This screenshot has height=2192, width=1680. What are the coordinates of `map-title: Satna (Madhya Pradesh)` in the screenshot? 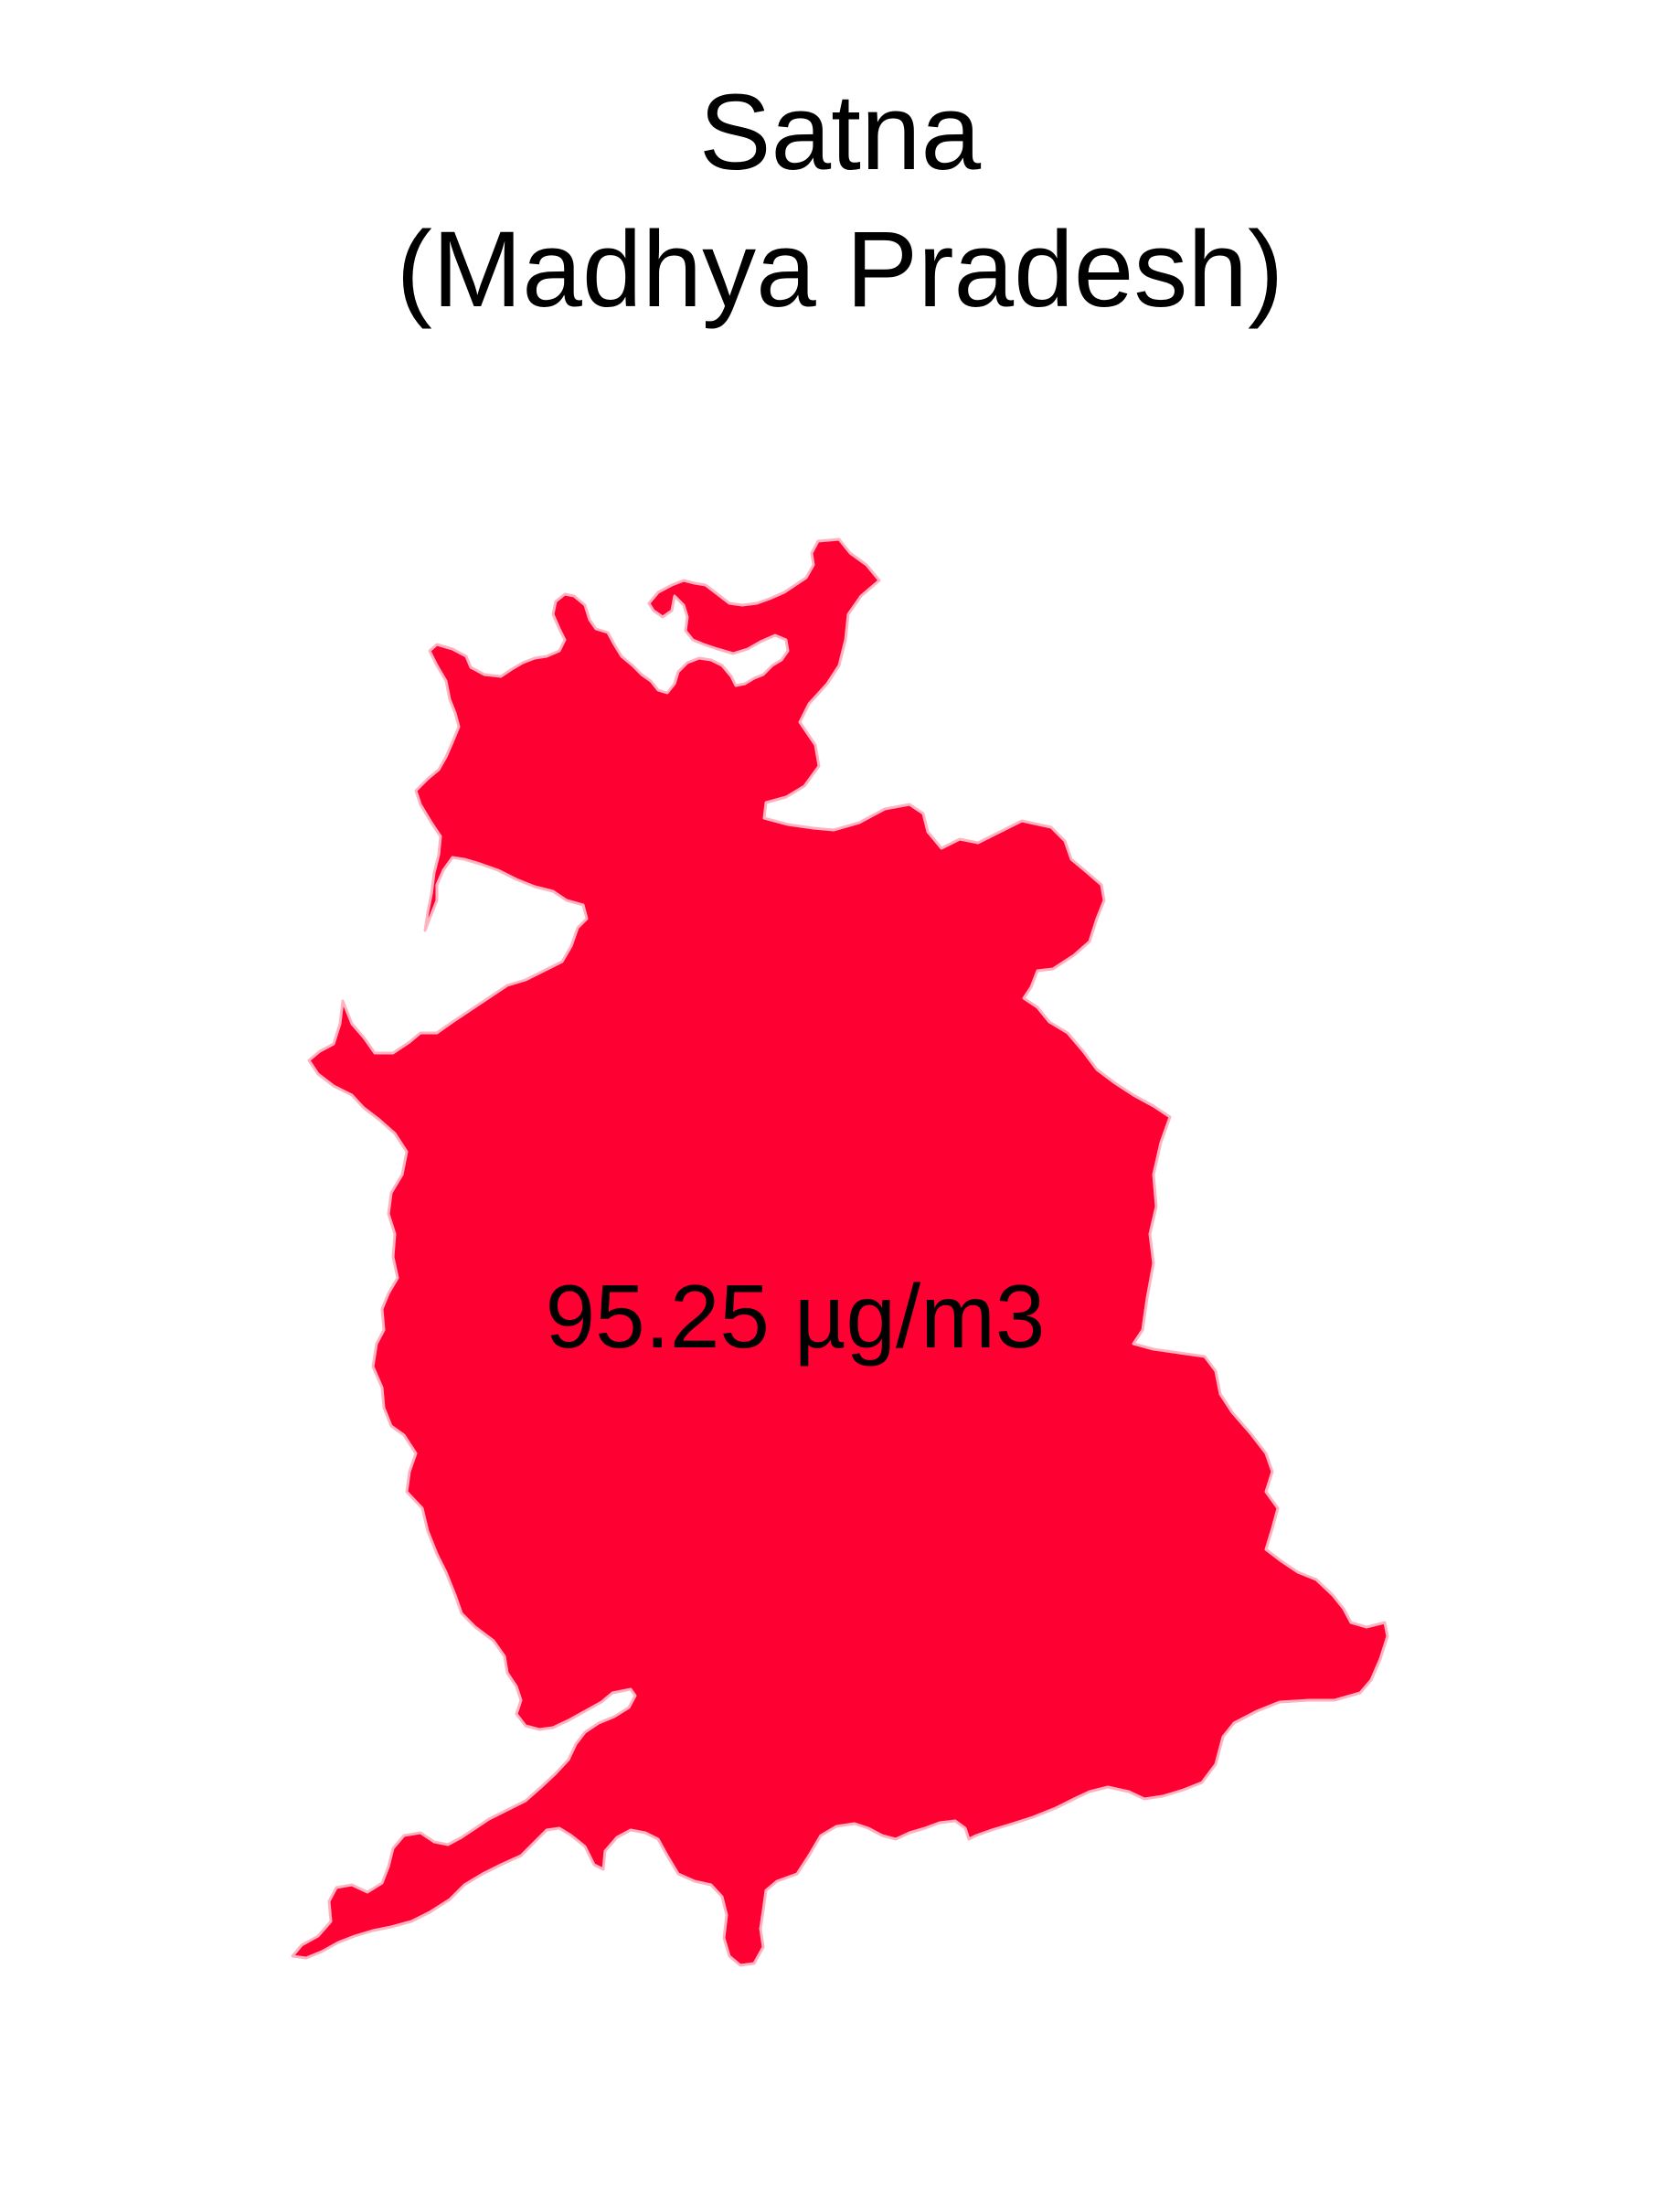 It's located at (840, 201).